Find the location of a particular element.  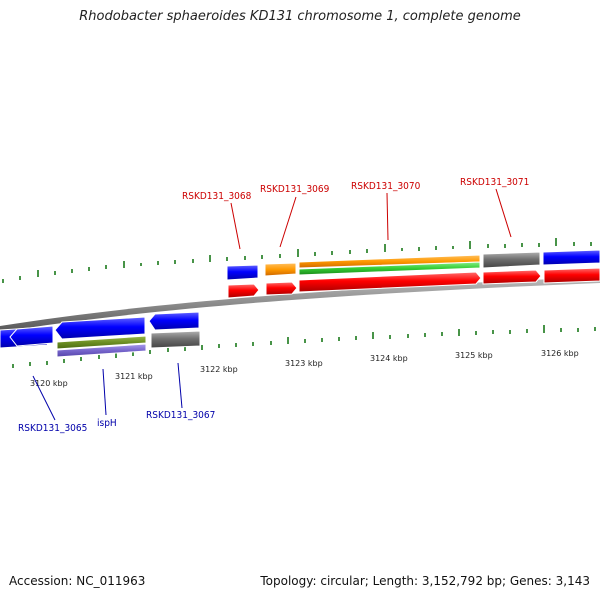

gene-label: RSKD131_3069 is located at coordinates (295, 189).